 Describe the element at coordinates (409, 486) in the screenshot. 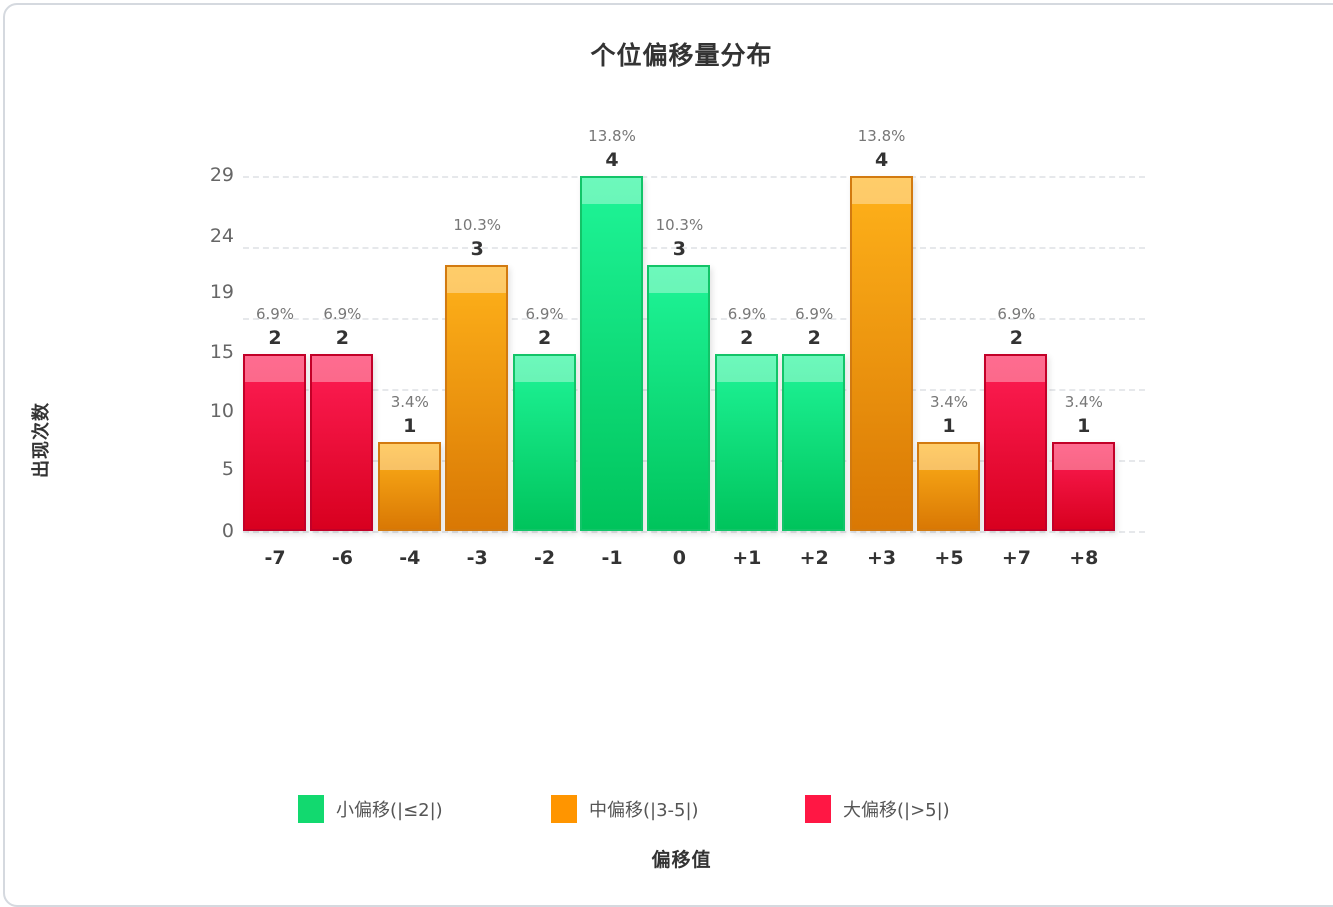

I see `bar--4` at that location.